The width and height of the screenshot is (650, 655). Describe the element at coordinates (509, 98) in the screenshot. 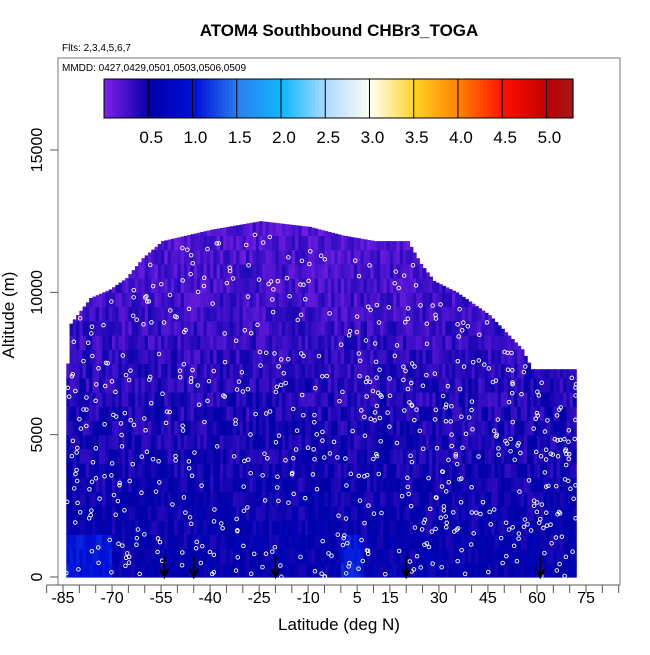

I see `colorbar-segment` at that location.